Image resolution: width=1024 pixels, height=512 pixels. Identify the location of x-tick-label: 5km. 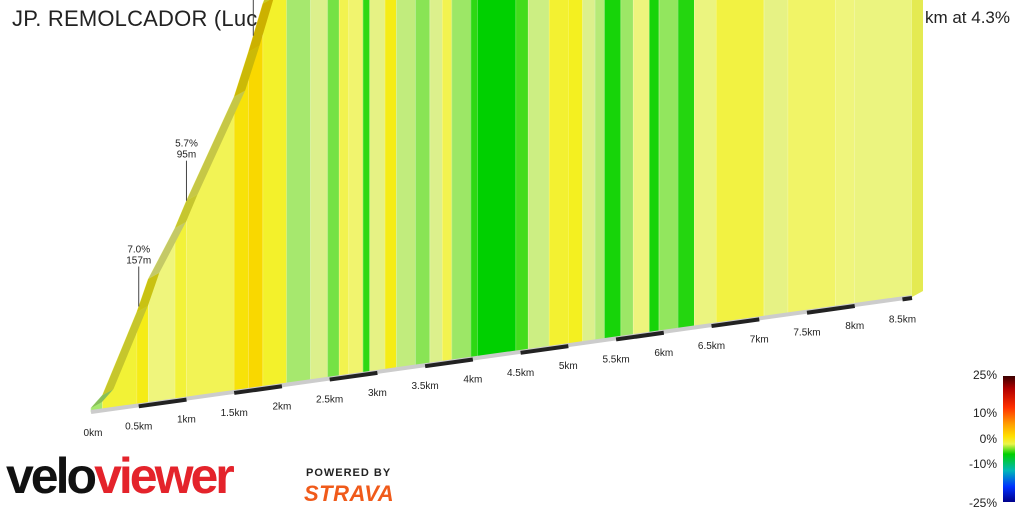
(568, 366).